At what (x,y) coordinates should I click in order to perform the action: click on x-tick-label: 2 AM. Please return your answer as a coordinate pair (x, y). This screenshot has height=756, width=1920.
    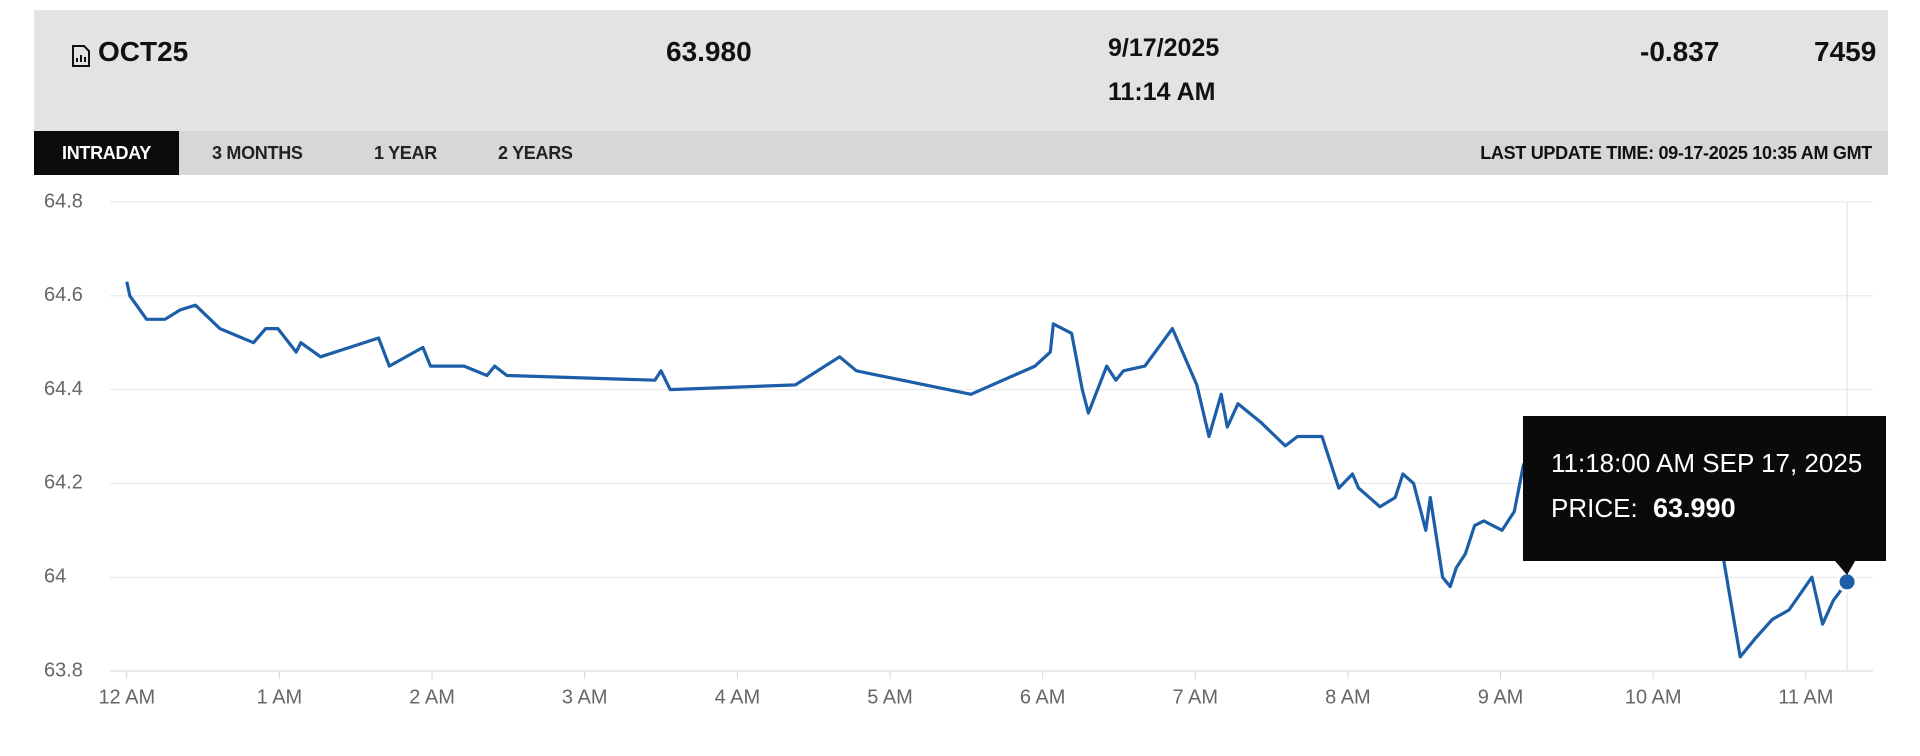
    Looking at the image, I should click on (432, 697).